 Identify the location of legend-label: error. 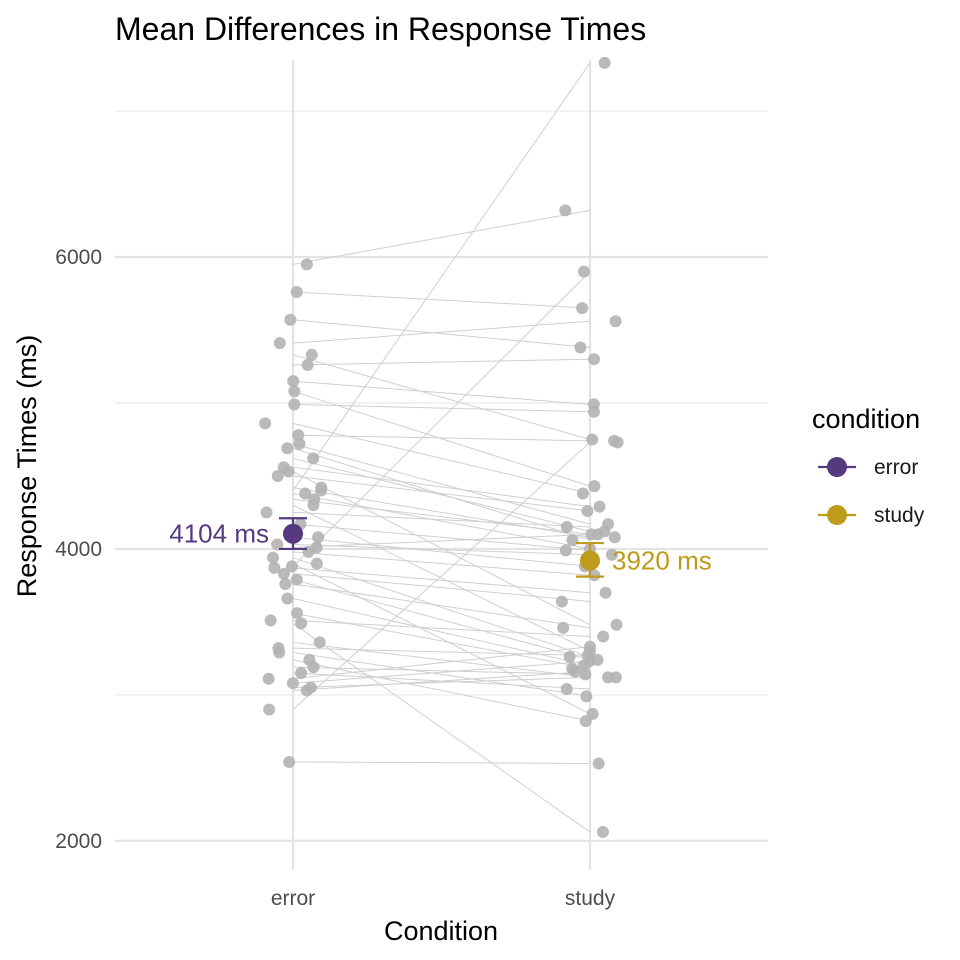
(896, 467).